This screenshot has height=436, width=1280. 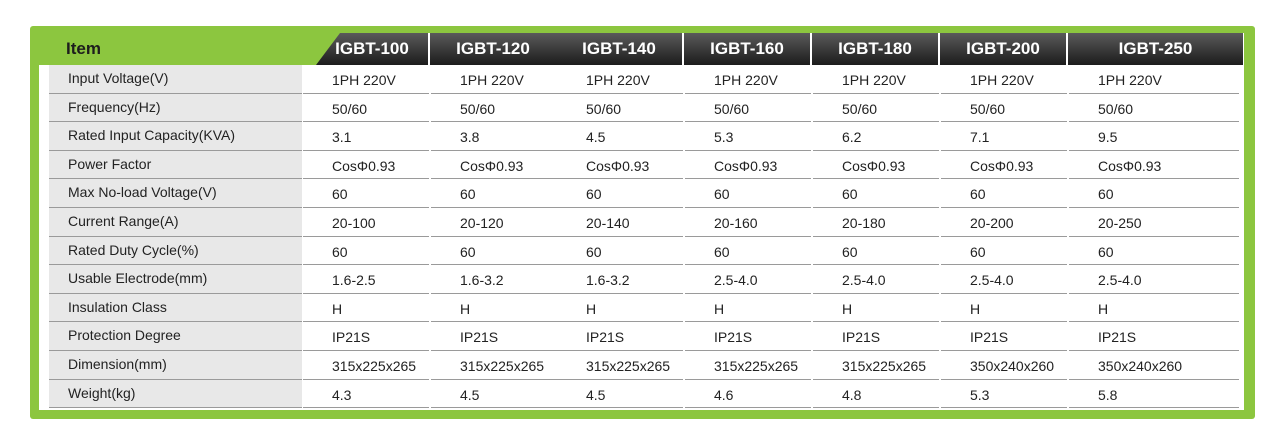 I want to click on row-label: Usable Electrode(mm), so click(x=175, y=279).